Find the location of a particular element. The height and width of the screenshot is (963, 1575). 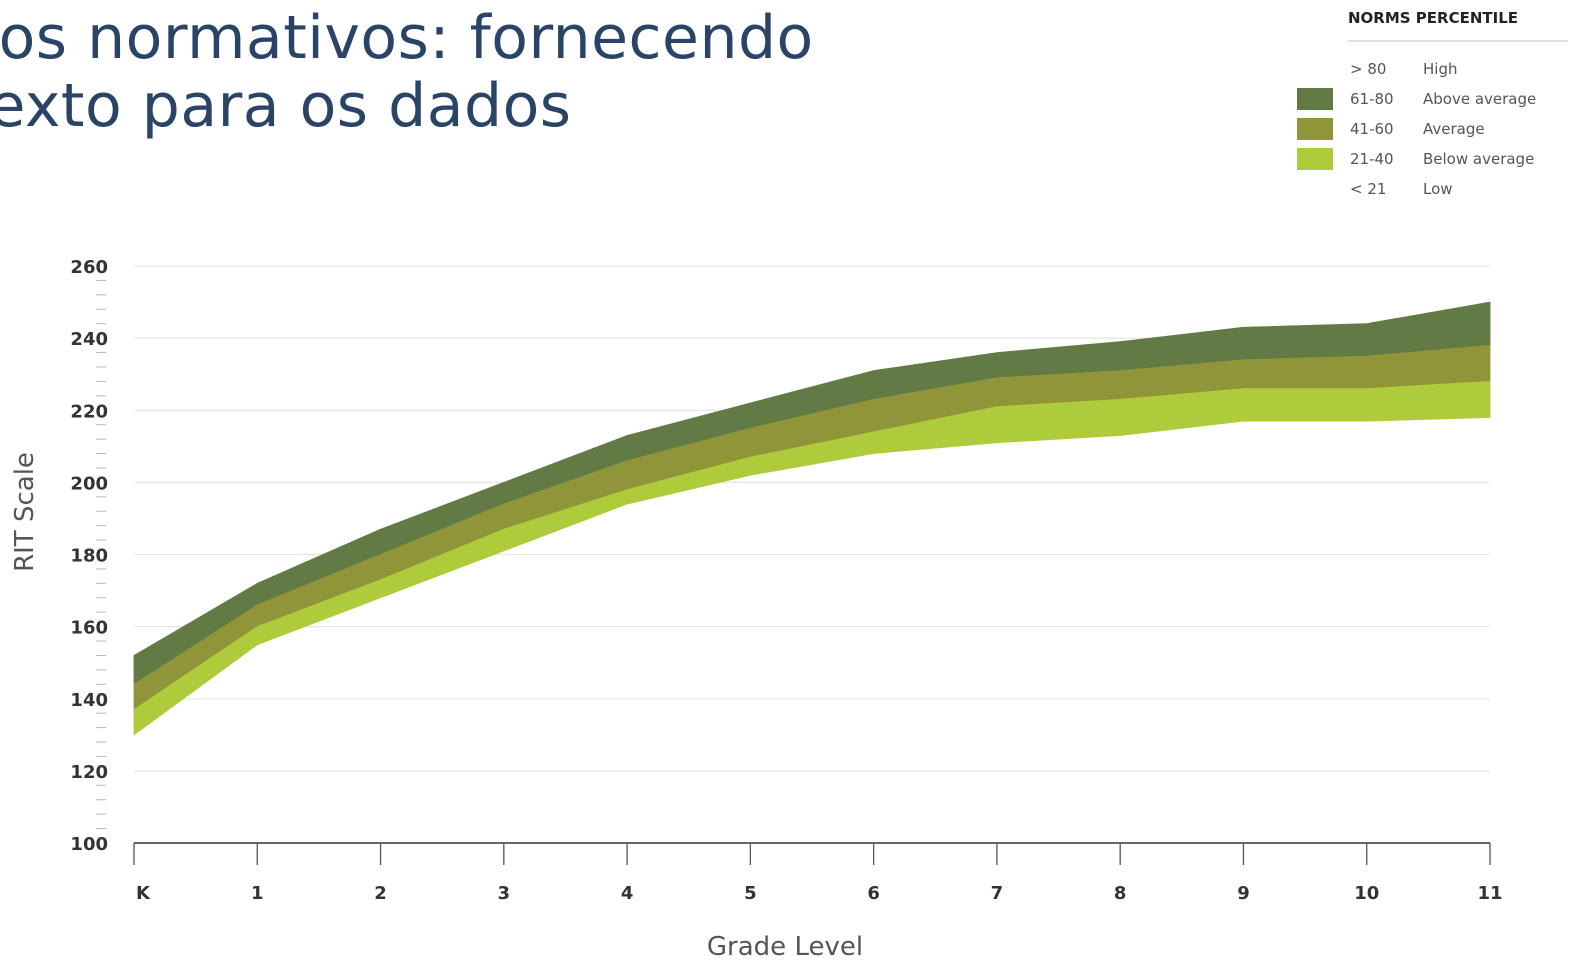

y-tick-label: 160 is located at coordinates (89, 628).